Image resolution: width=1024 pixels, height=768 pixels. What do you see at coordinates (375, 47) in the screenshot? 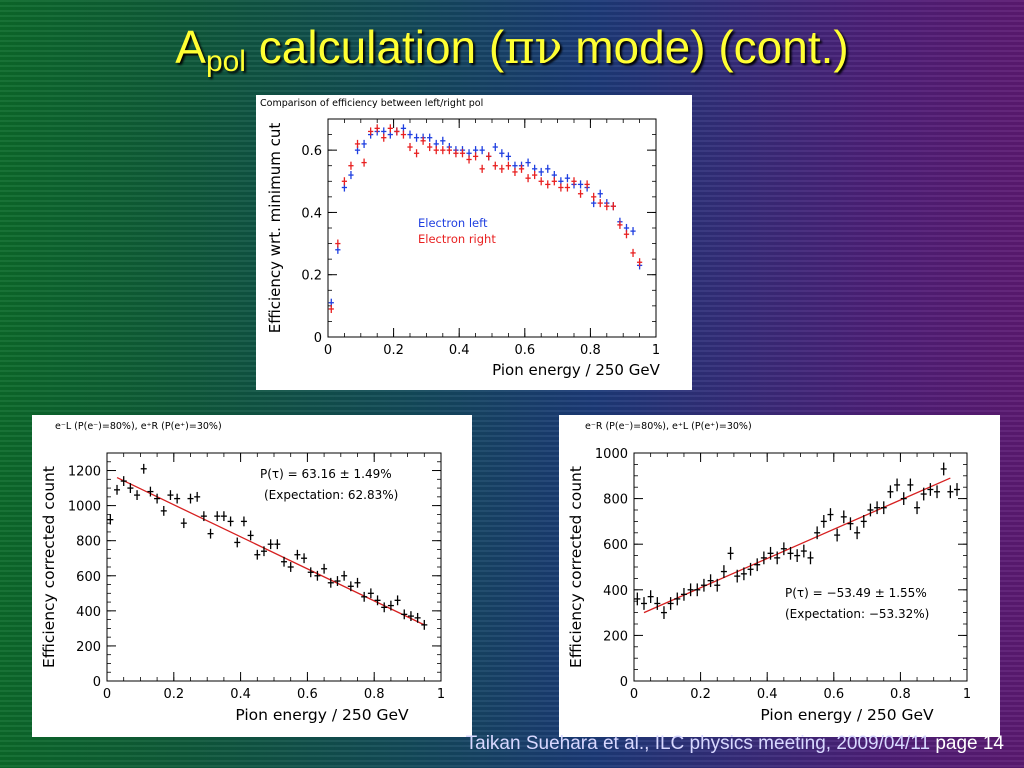
I see `title-text-1: calculation (` at bounding box center [375, 47].